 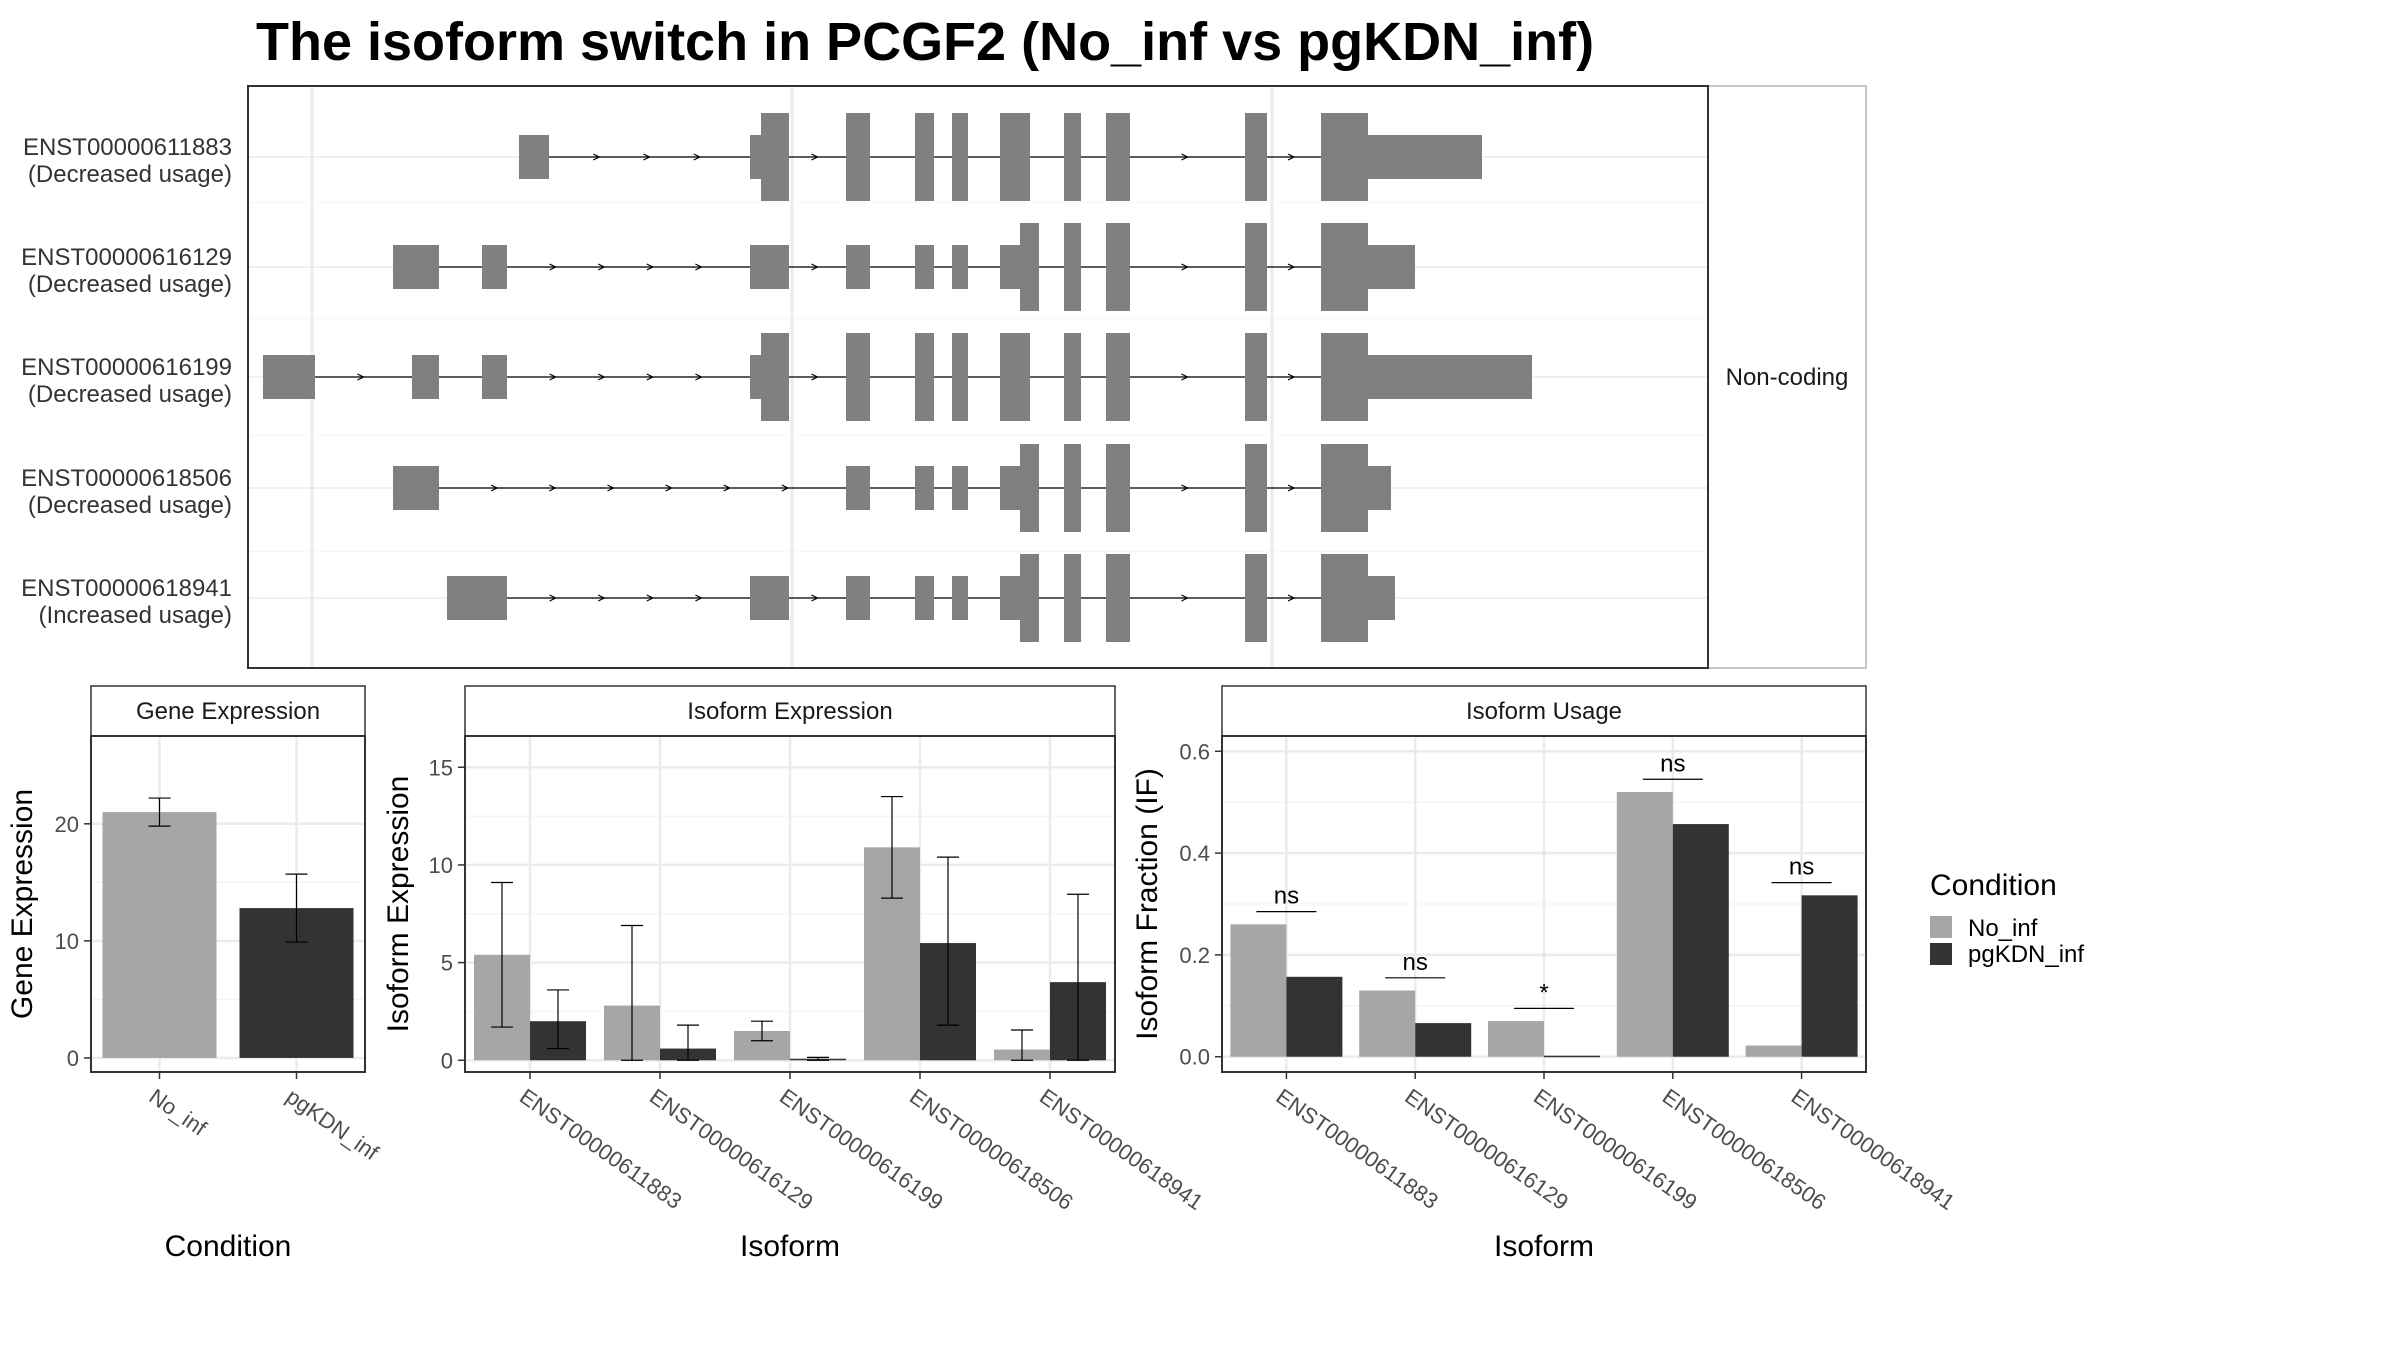 What do you see at coordinates (178, 1112) in the screenshot?
I see `x-tick-label: No_inf` at bounding box center [178, 1112].